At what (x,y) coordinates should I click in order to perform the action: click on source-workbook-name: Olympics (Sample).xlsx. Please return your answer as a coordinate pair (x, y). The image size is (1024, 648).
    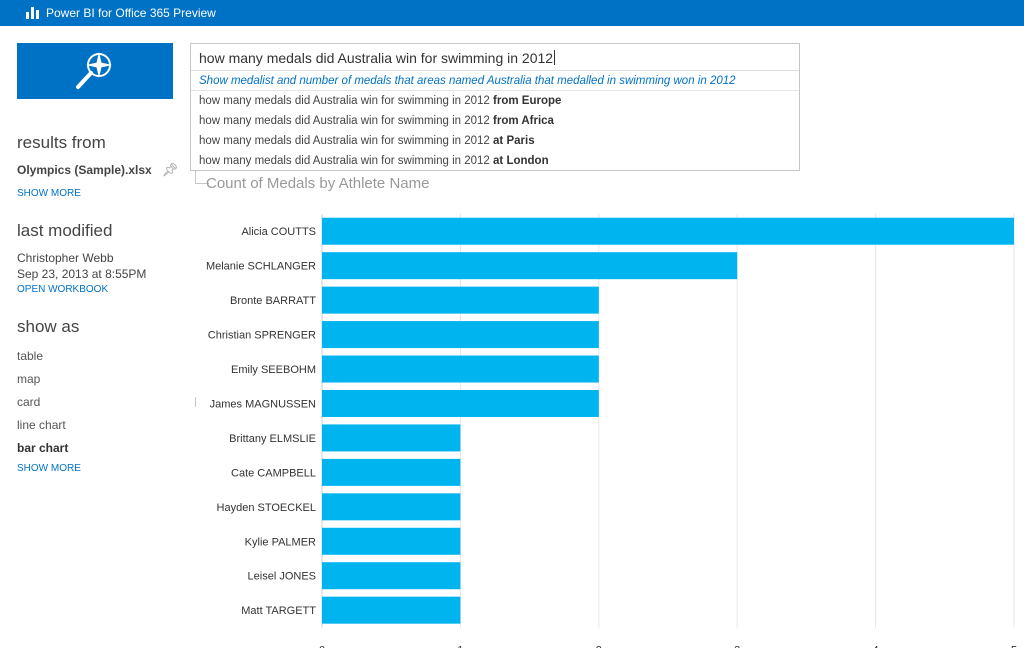
    Looking at the image, I should click on (84, 170).